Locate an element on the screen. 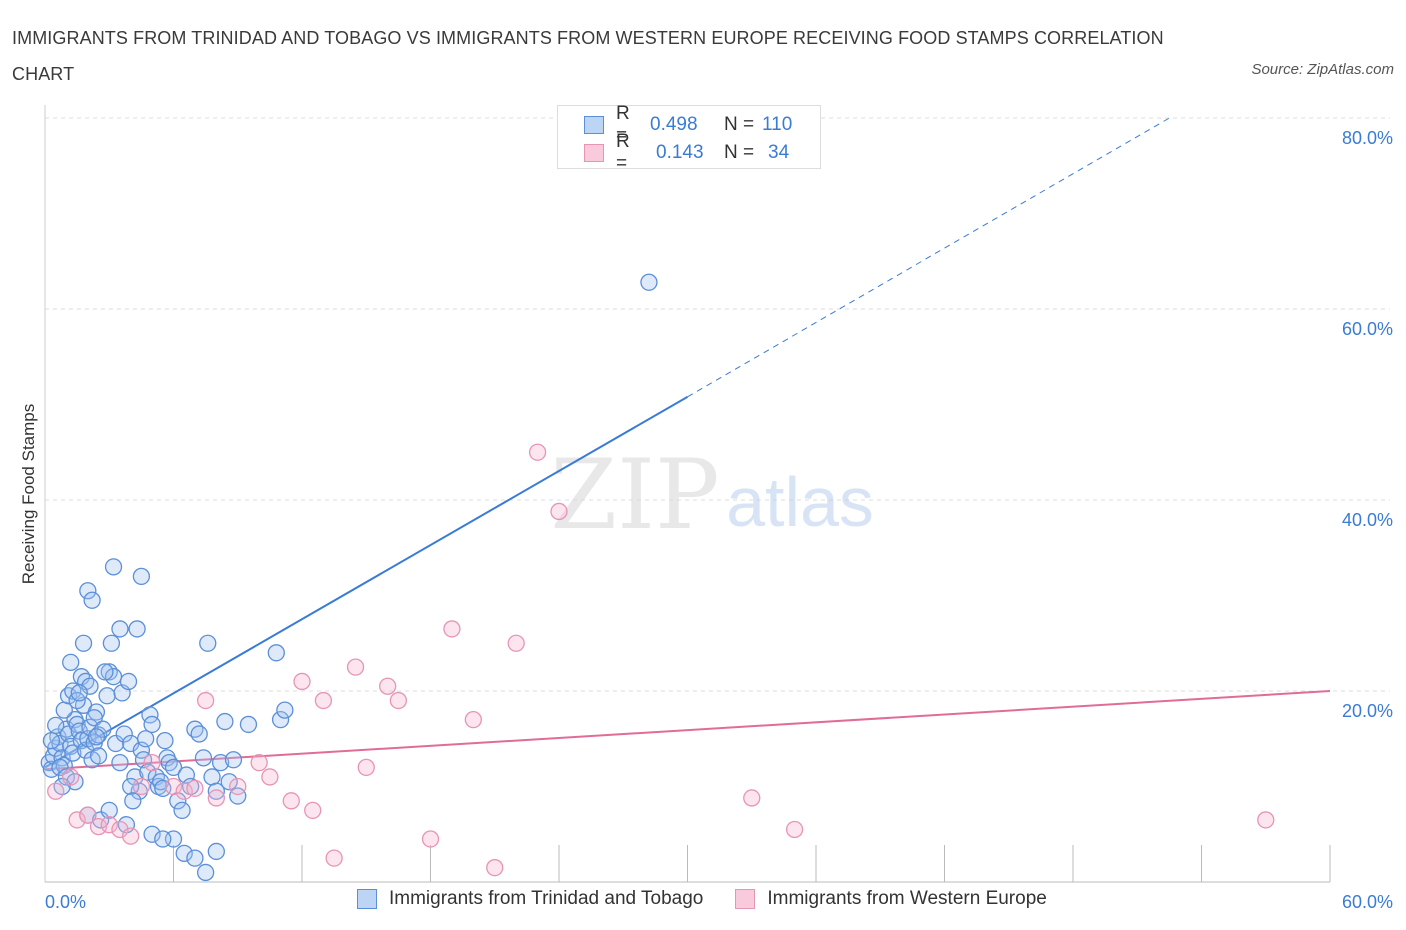  series-name-pink: Immigrants from Western Europe is located at coordinates (907, 898).